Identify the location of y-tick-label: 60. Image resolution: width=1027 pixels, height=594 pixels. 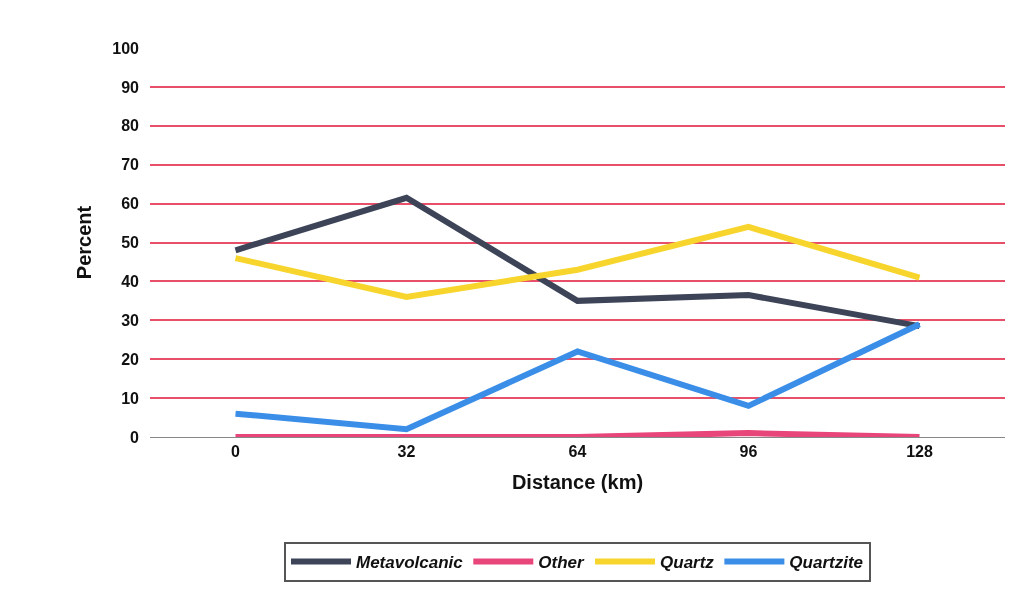
(130, 204).